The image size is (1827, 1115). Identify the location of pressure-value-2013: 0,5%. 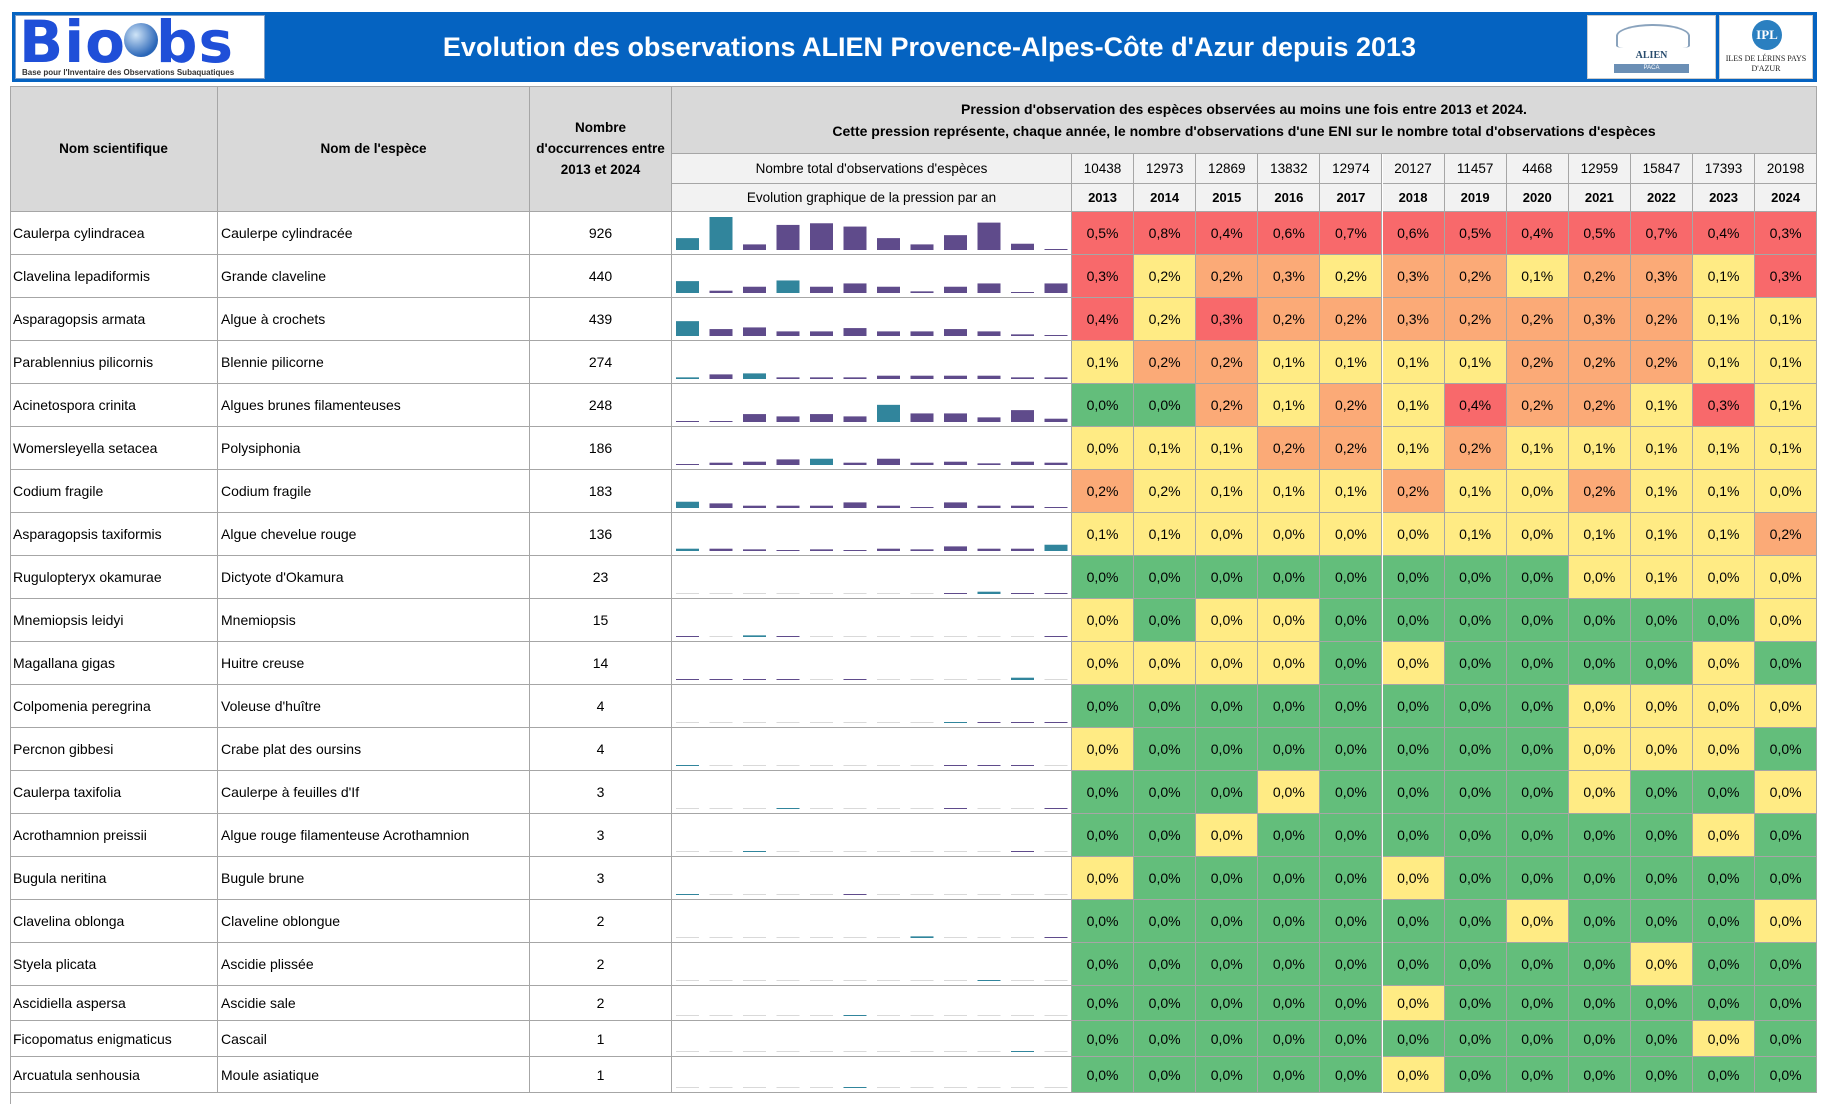
(1103, 233).